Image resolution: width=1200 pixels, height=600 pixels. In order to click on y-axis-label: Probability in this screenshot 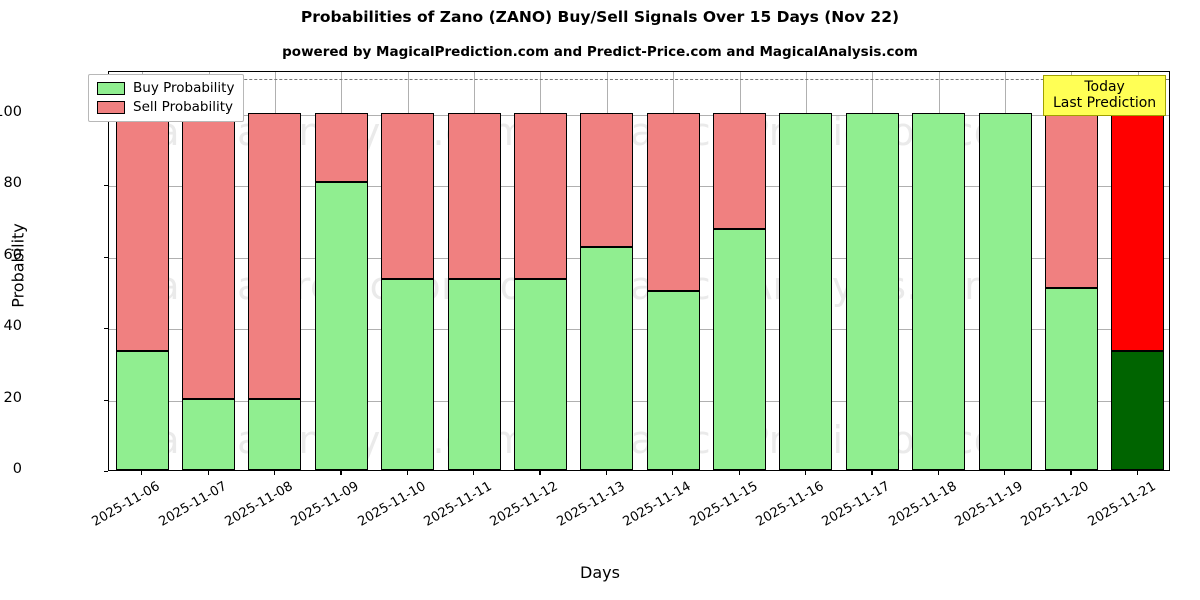, I will do `click(18, 265)`.